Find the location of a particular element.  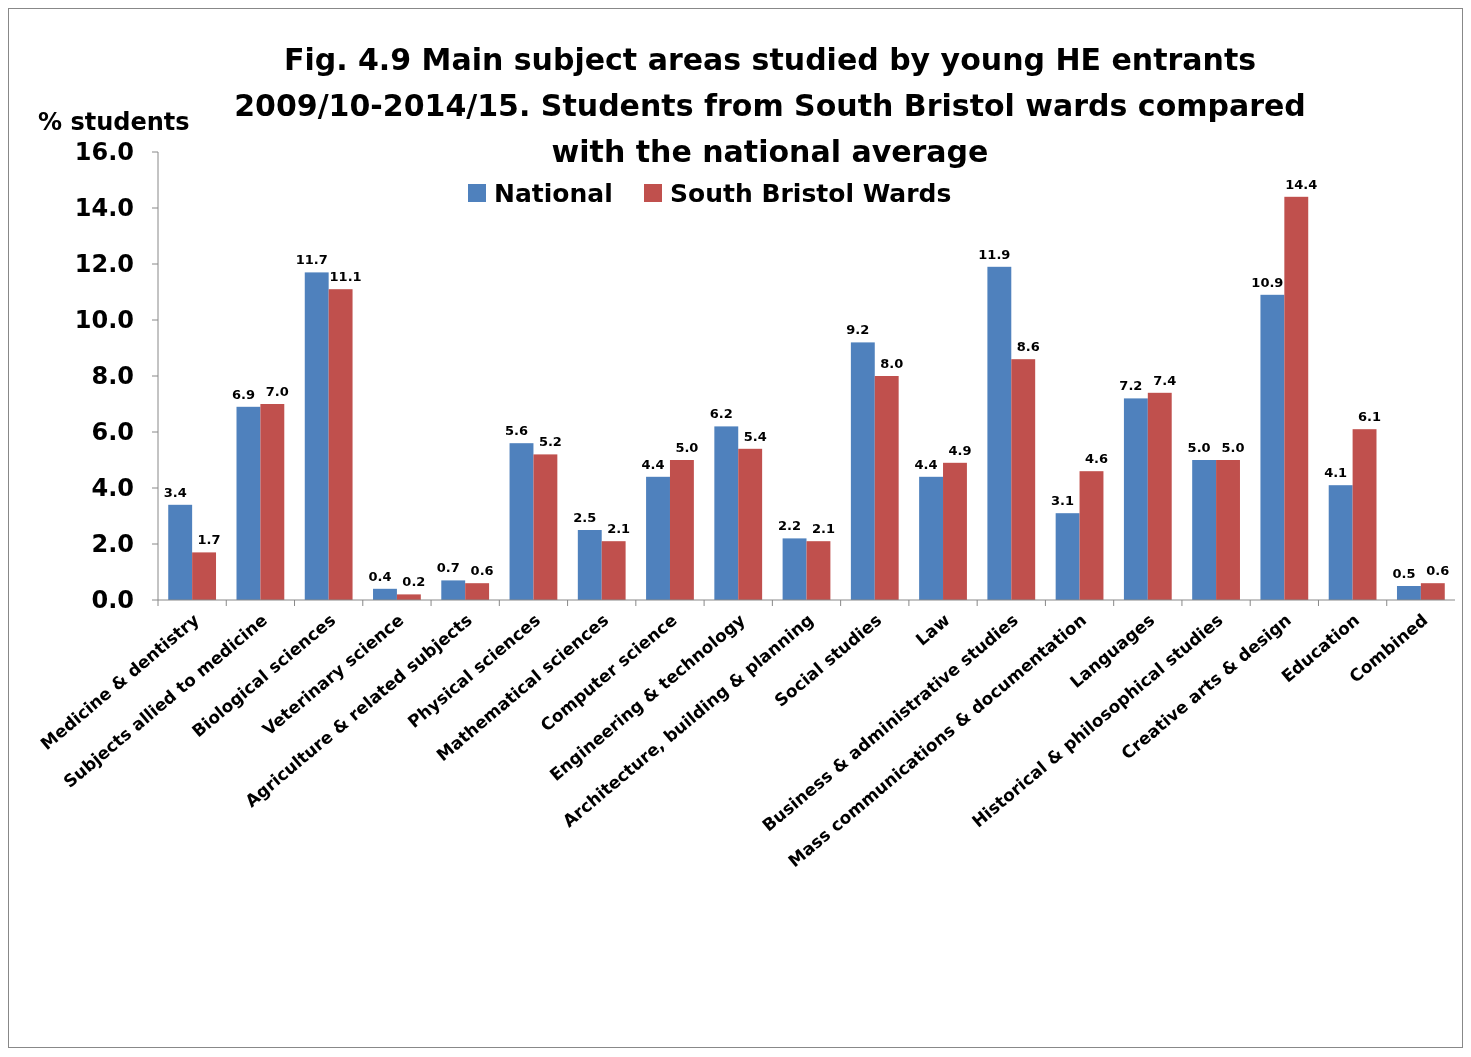

y-axis-title: % students is located at coordinates (114, 122).